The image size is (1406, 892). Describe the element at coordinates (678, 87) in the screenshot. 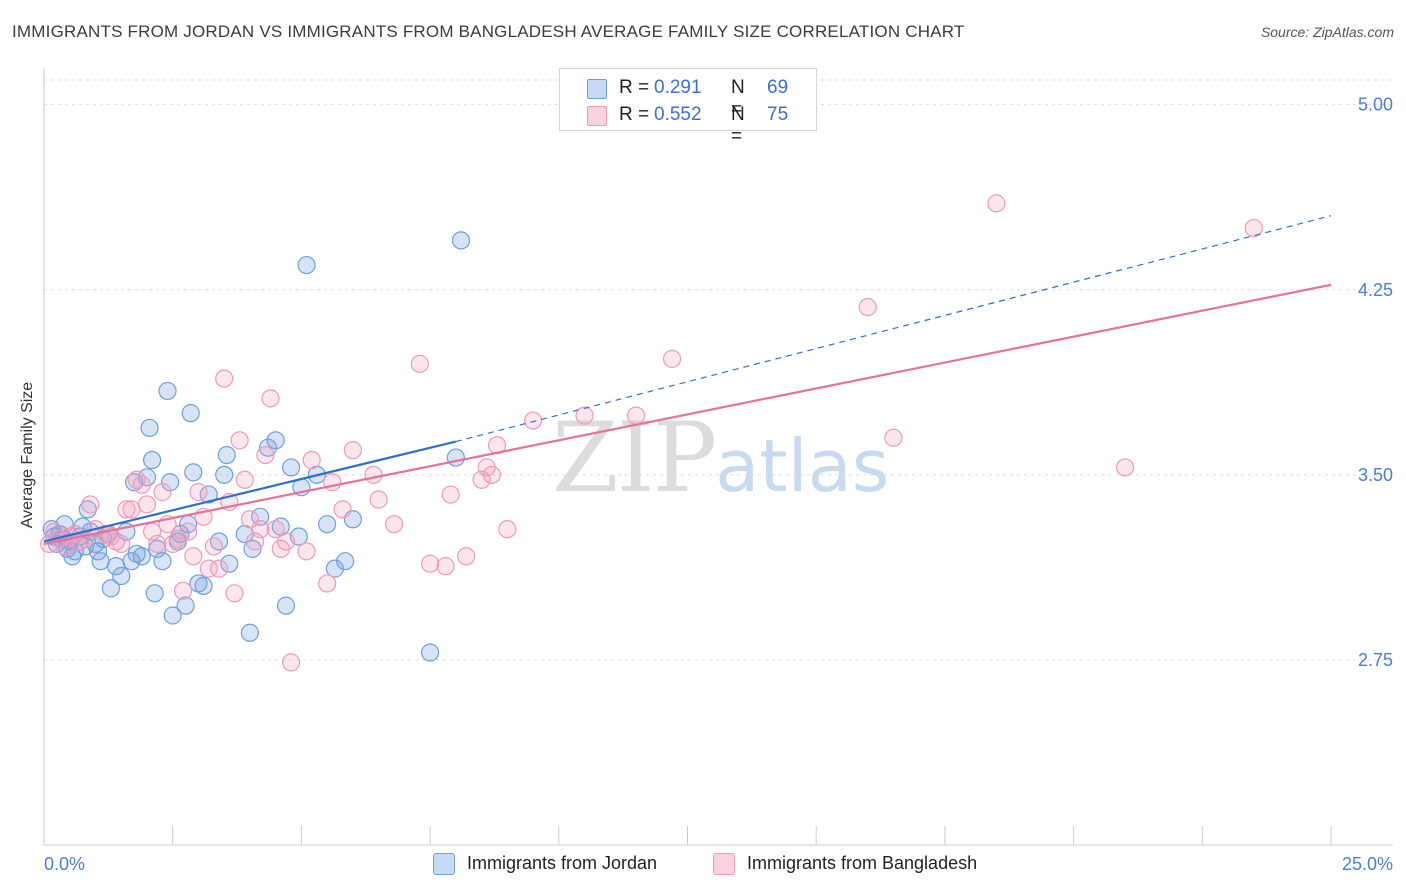

I see `legend-r-value: 0.291` at that location.